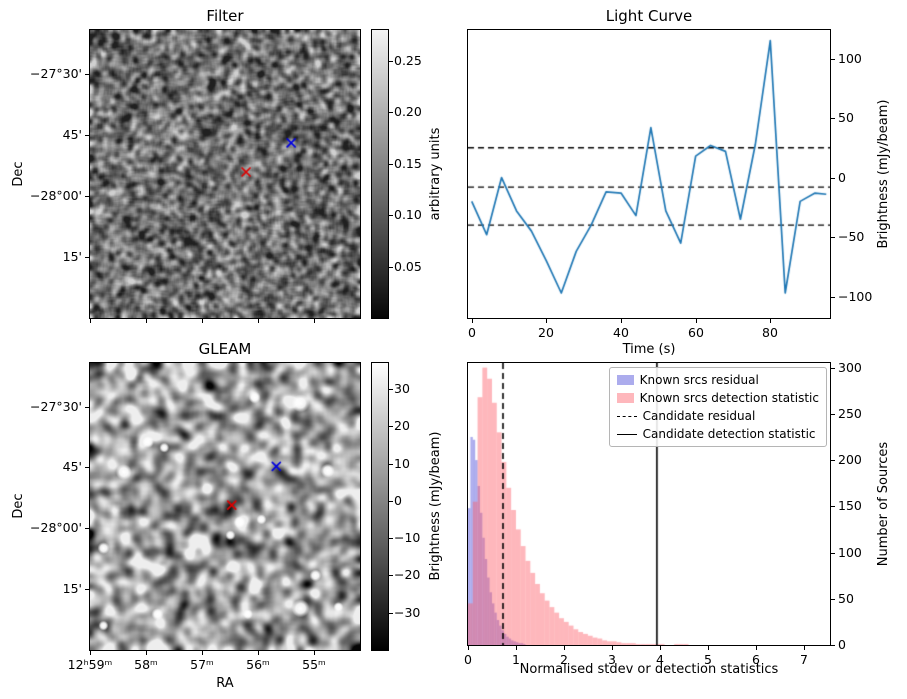 The image size is (907, 699). What do you see at coordinates (625, 380) in the screenshot?
I see `legend-swatch-residual` at bounding box center [625, 380].